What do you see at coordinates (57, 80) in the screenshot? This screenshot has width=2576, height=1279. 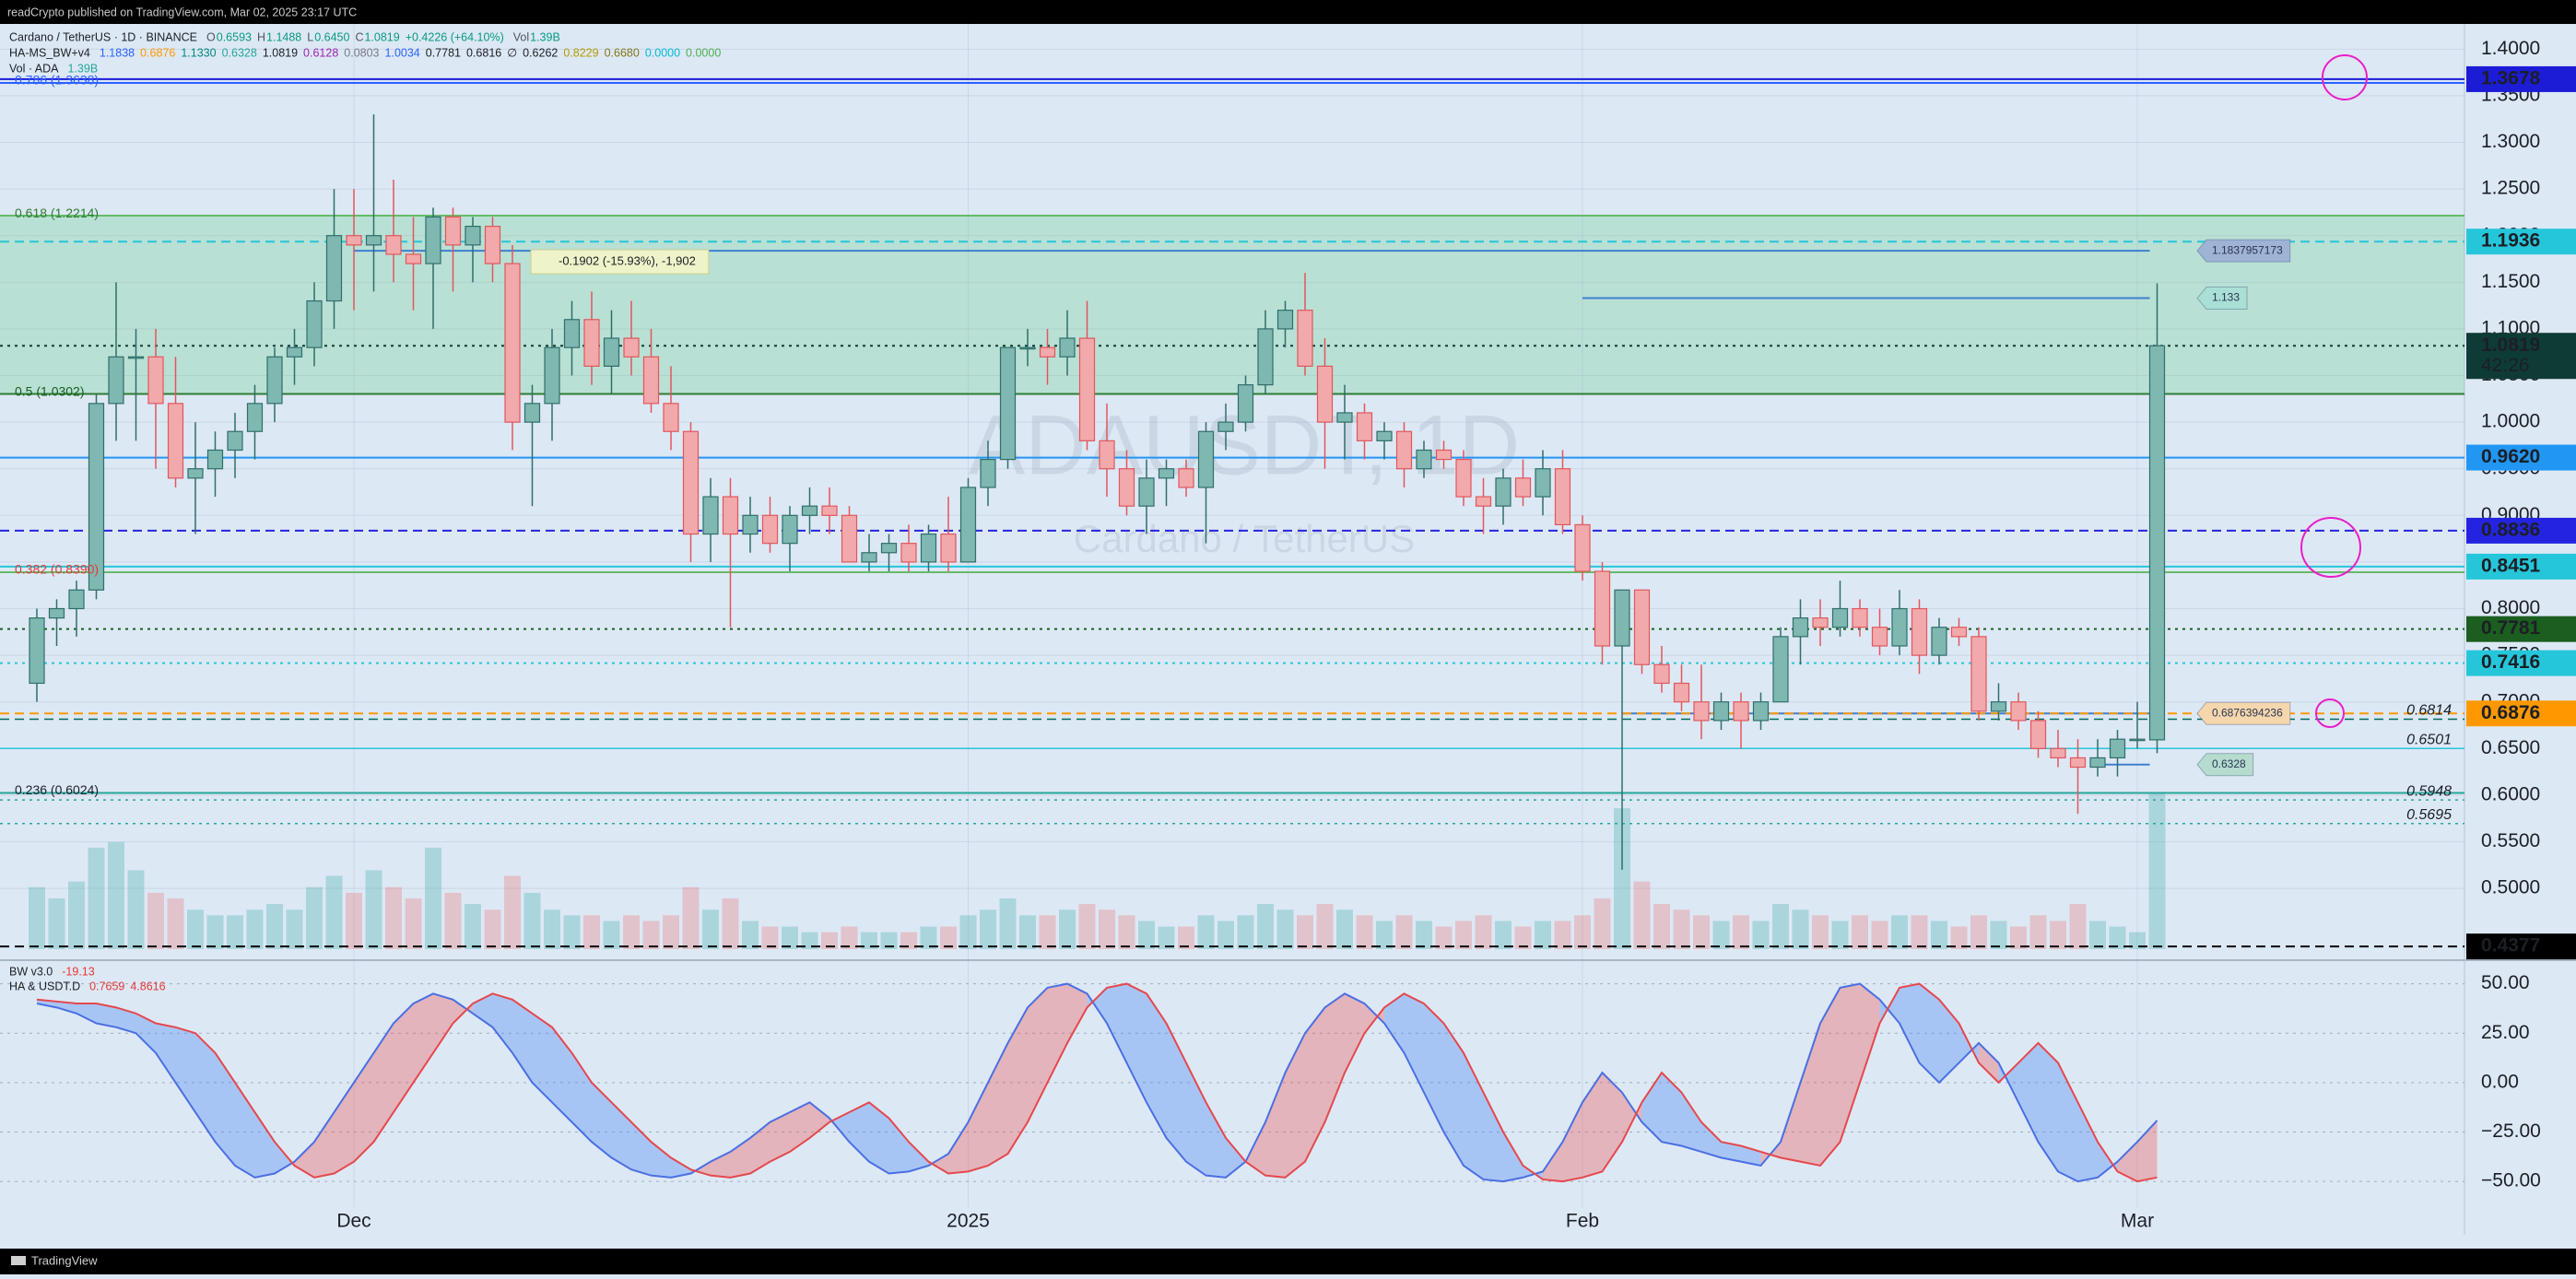 I see `fib-label: 0.786 (1.3638)` at bounding box center [57, 80].